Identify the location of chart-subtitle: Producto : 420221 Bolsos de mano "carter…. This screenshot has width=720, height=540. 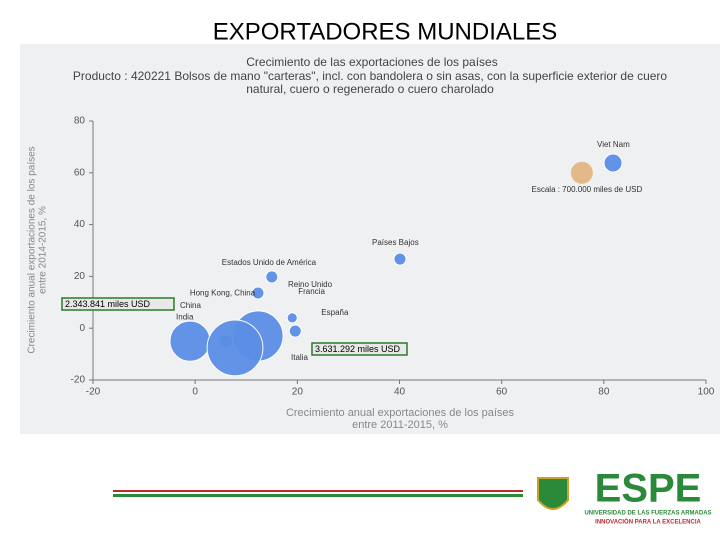
(370, 76).